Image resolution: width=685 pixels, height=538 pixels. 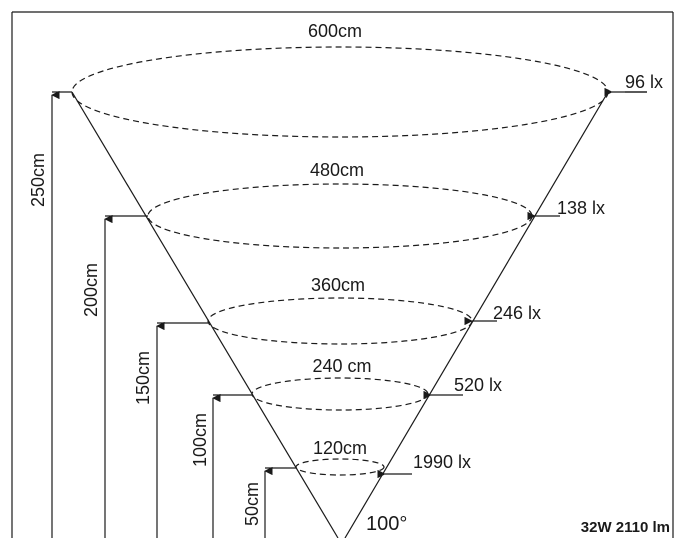 I want to click on beam-angle-label: 100°, so click(x=386, y=524).